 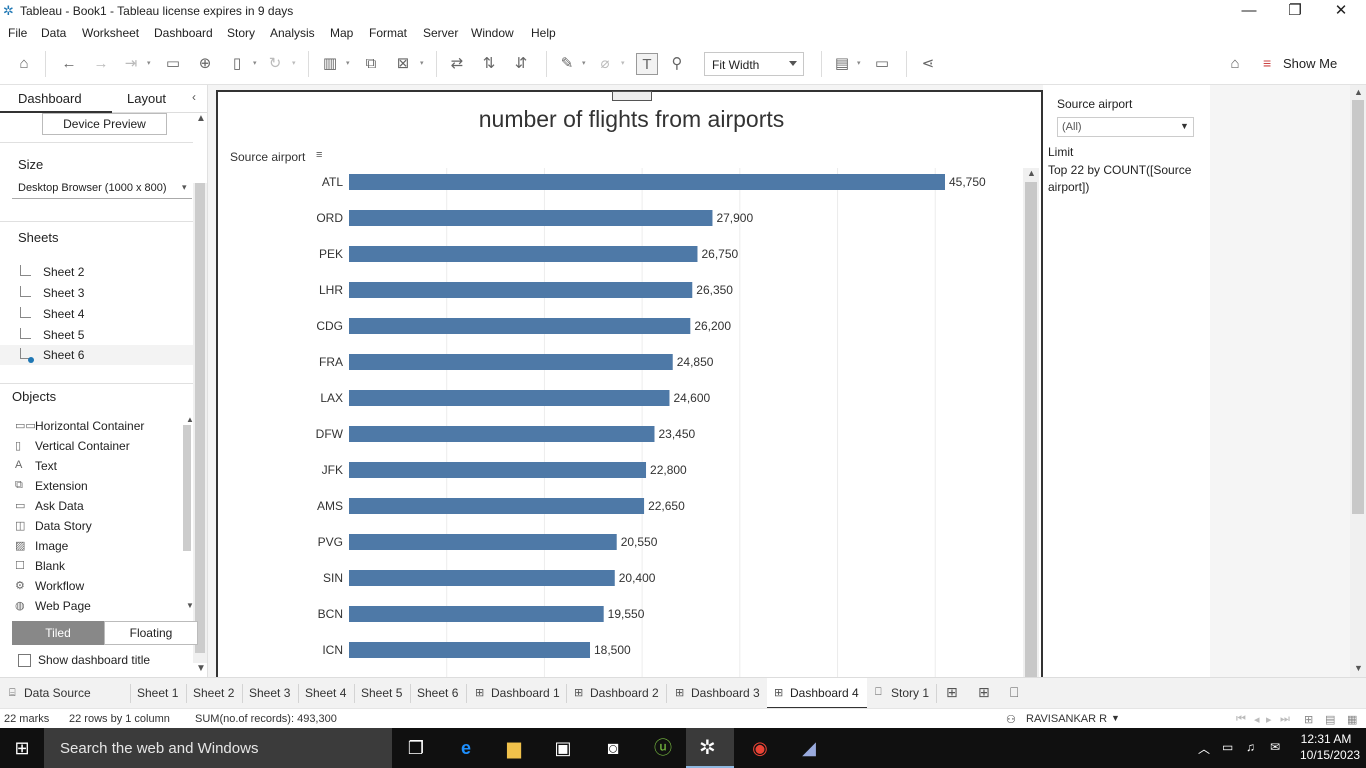 I want to click on new-story-tab-icon: ⎕, so click(x=1014, y=692).